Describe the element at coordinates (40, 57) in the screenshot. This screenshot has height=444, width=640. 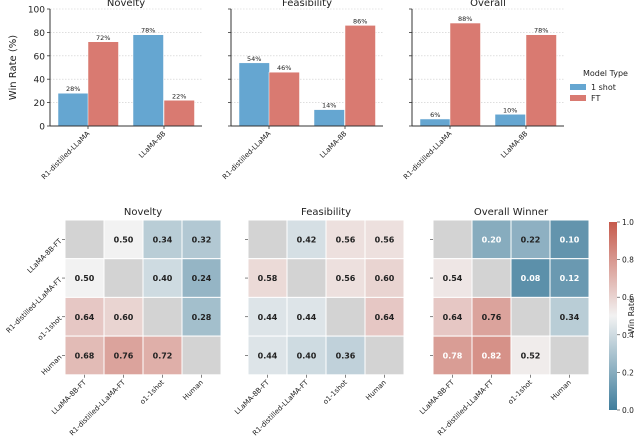
I see `y-tick-label: 60` at that location.